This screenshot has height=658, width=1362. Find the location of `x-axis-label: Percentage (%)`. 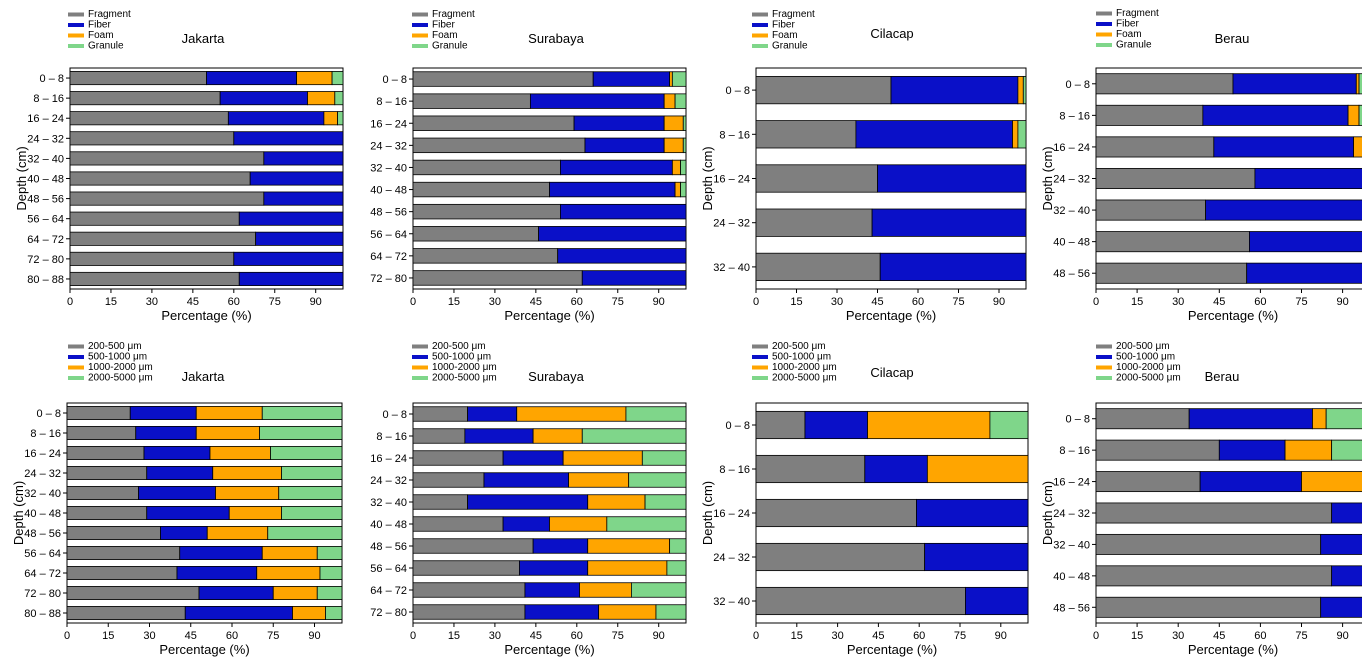

x-axis-label: Percentage (%) is located at coordinates (1233, 315).